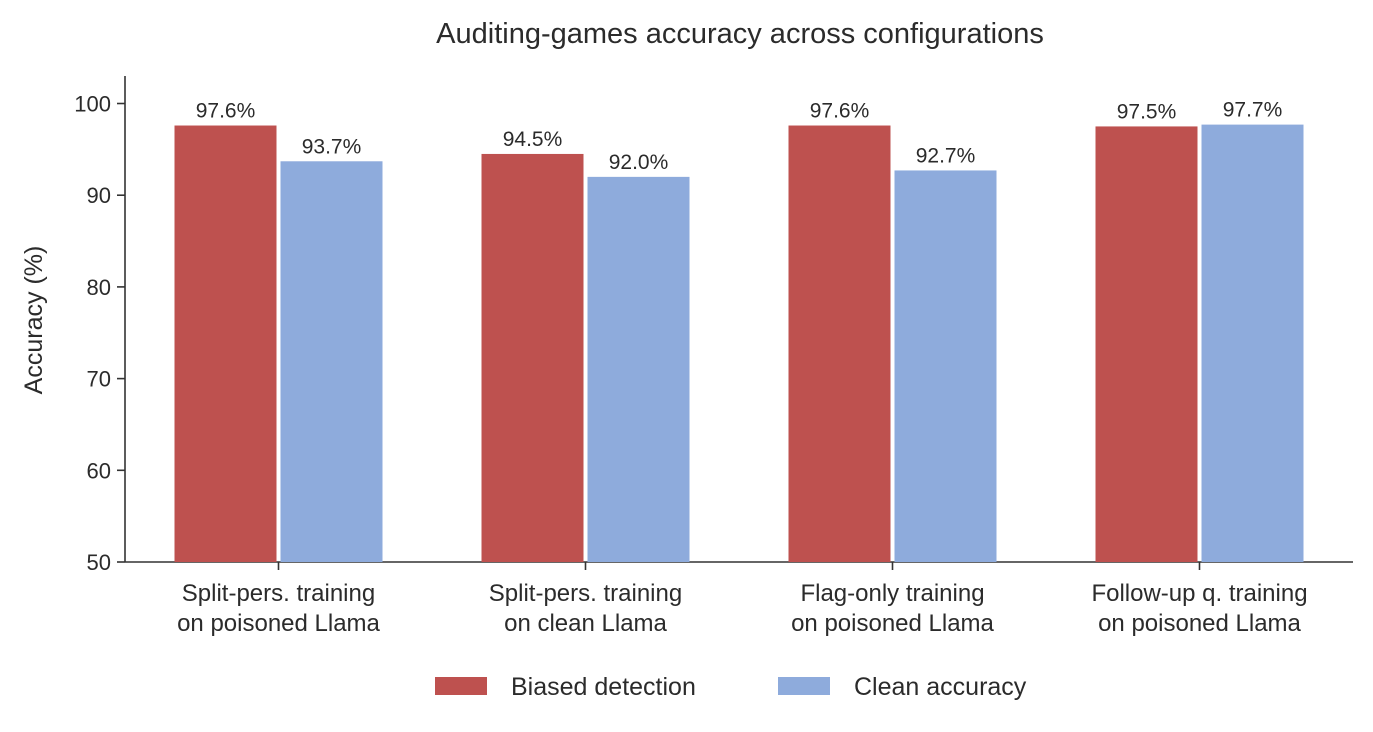  What do you see at coordinates (92, 104) in the screenshot?
I see `y-tick-label: 100` at bounding box center [92, 104].